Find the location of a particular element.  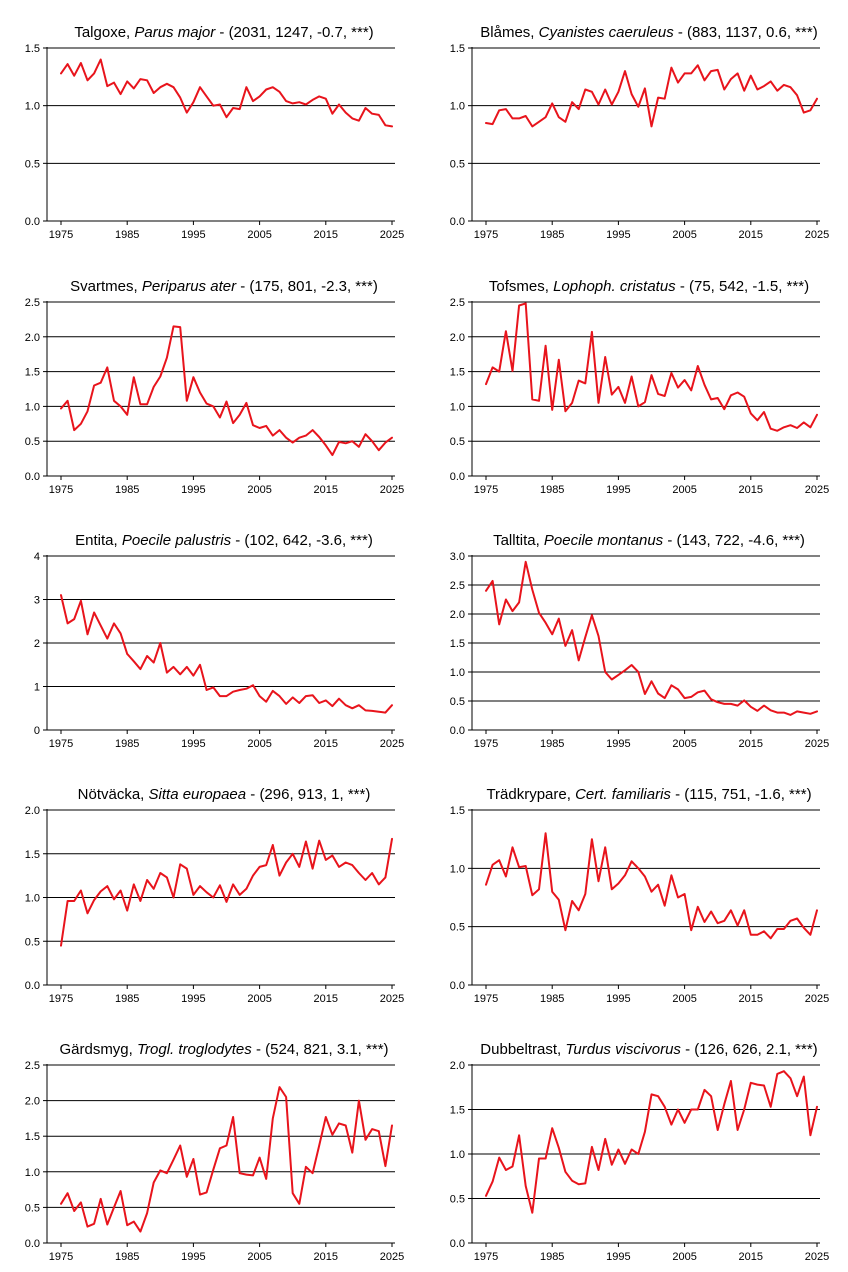

y-tick-label: 0 is located at coordinates (37, 731).